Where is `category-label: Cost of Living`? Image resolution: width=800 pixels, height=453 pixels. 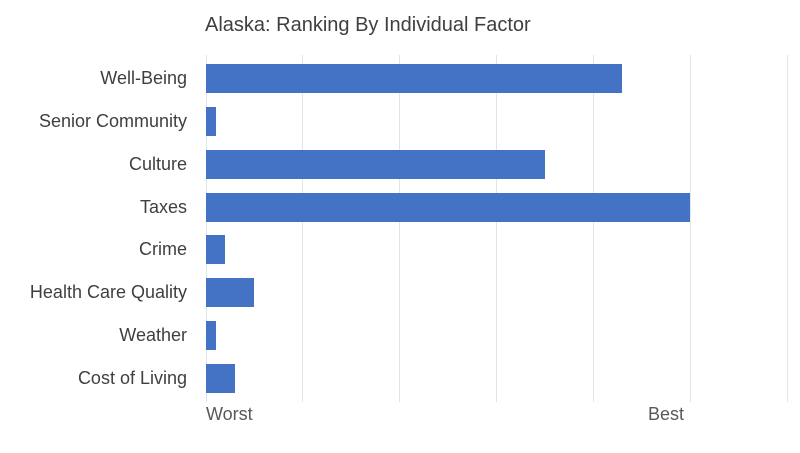
category-label: Cost of Living is located at coordinates (132, 378).